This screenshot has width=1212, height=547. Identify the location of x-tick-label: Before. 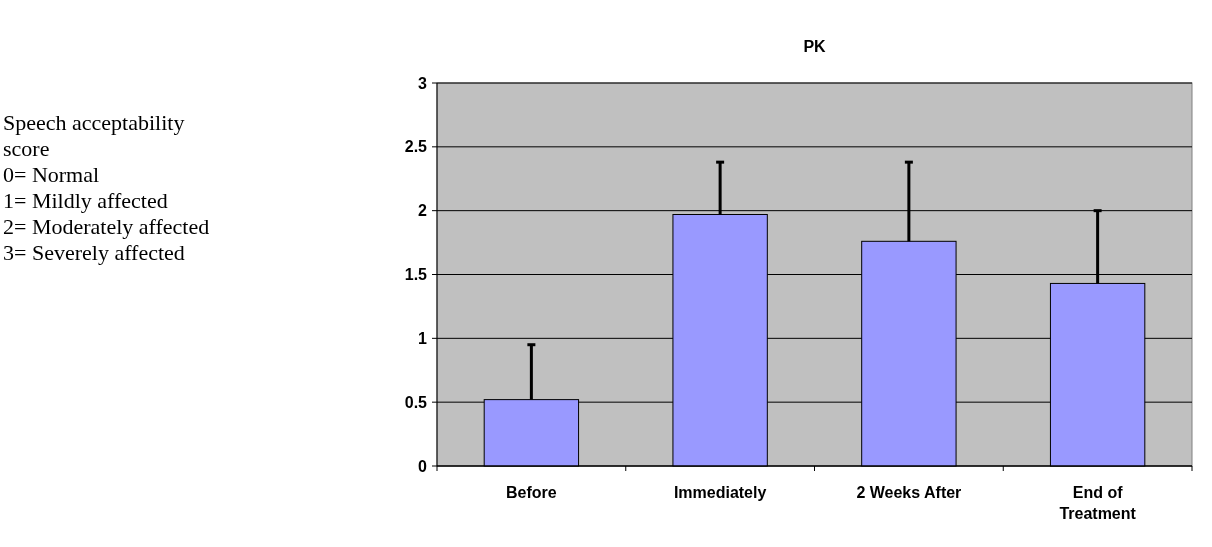
(531, 492).